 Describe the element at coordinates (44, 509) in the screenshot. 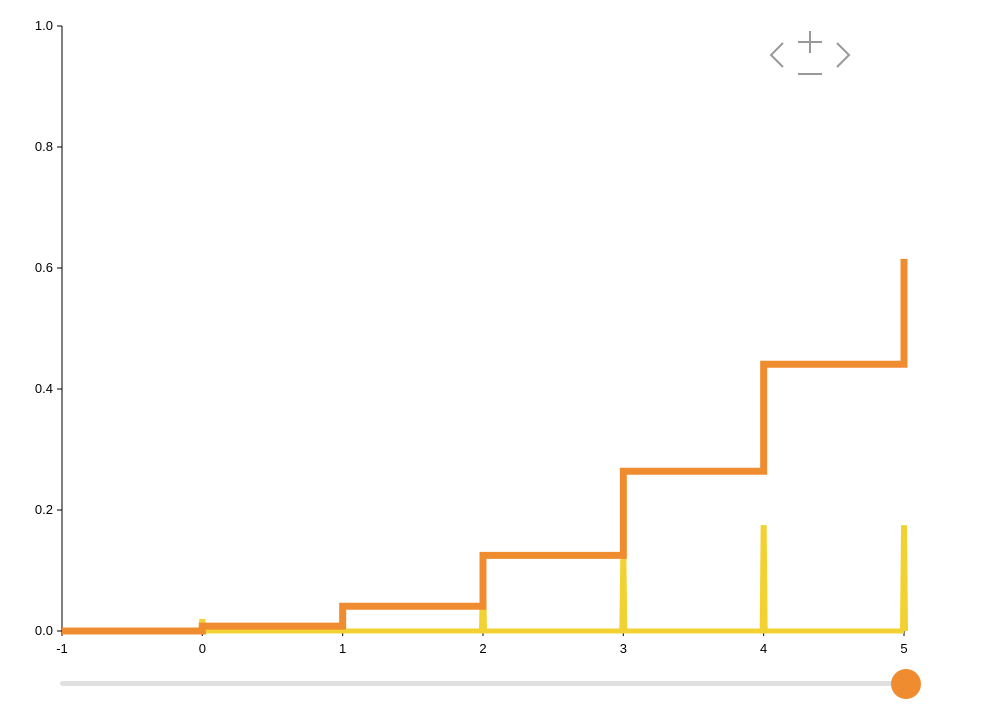

I see `y-tick-label: 0.2` at that location.